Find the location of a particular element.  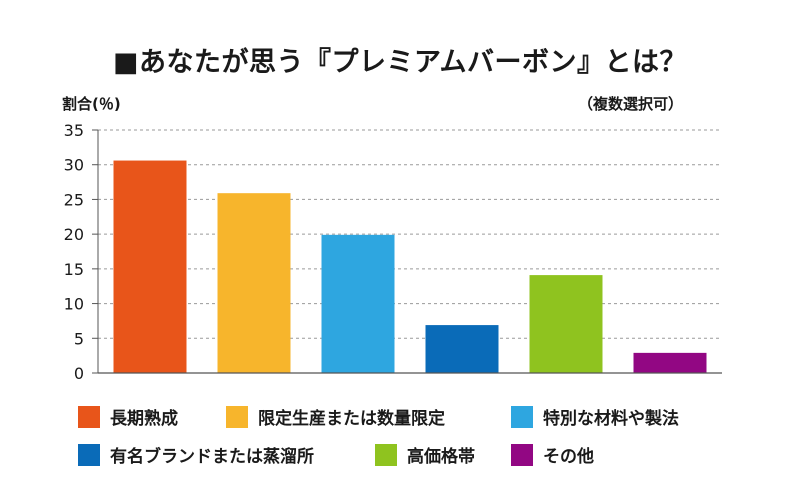

legend-item: その他 is located at coordinates (552, 454).